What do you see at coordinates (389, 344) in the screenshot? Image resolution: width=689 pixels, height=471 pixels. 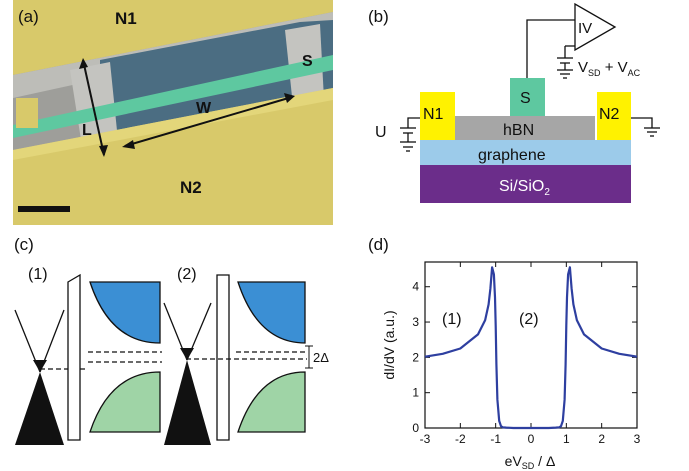 I see `y-axis-label: dI/dV (a.u.)` at bounding box center [389, 344].